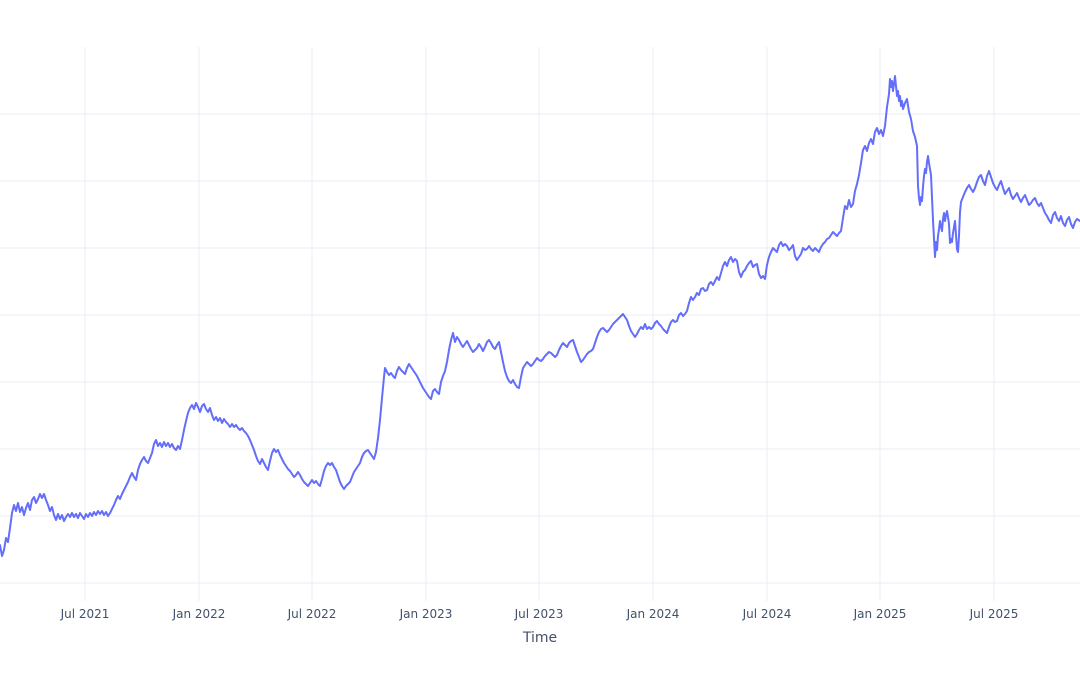 The image size is (1080, 675). What do you see at coordinates (653, 614) in the screenshot?
I see `x-axis-tick-label: Jan 2024` at bounding box center [653, 614].